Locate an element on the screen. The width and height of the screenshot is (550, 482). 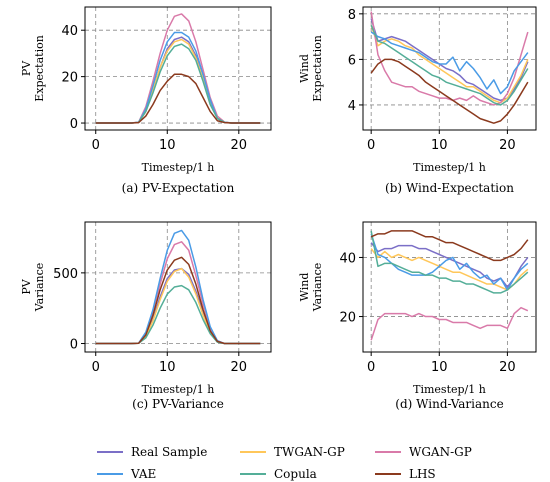
legend-label: VAE is located at coordinates (143, 474).